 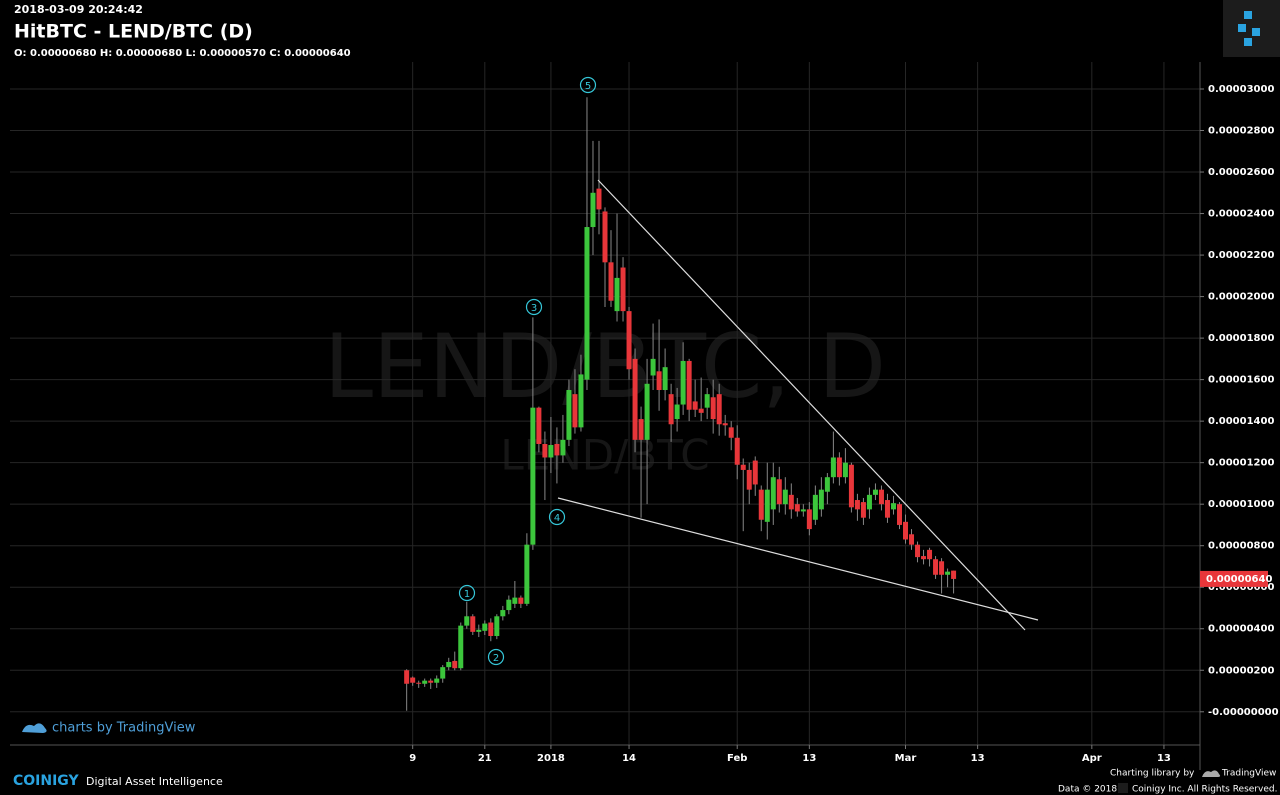 I want to click on y-tick-label: 0.00002400, so click(x=1241, y=214).